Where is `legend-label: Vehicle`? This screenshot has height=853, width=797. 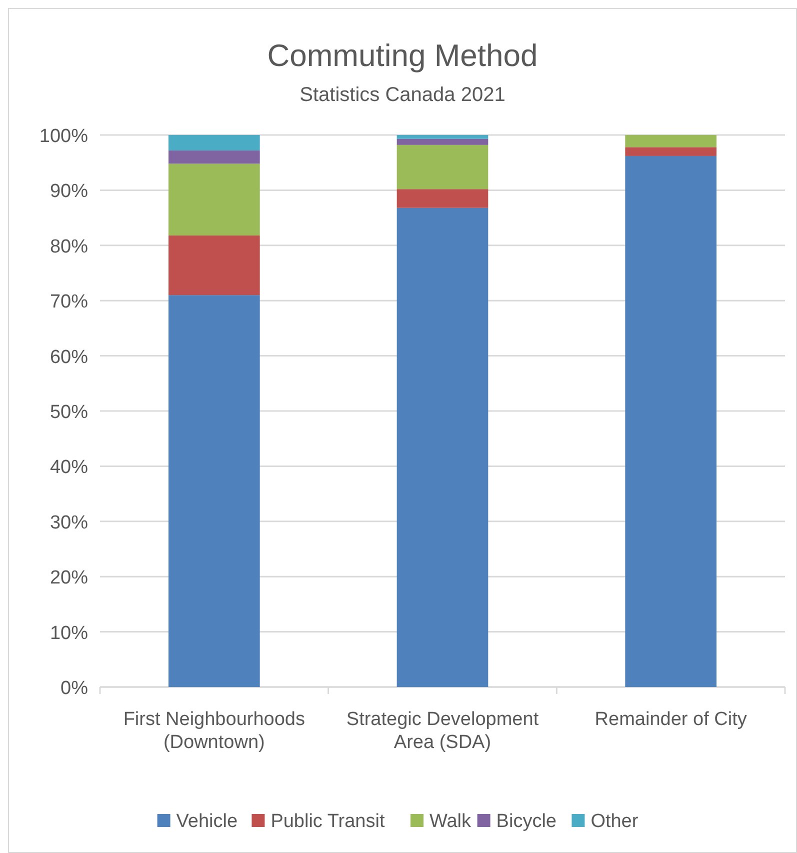 legend-label: Vehicle is located at coordinates (207, 821).